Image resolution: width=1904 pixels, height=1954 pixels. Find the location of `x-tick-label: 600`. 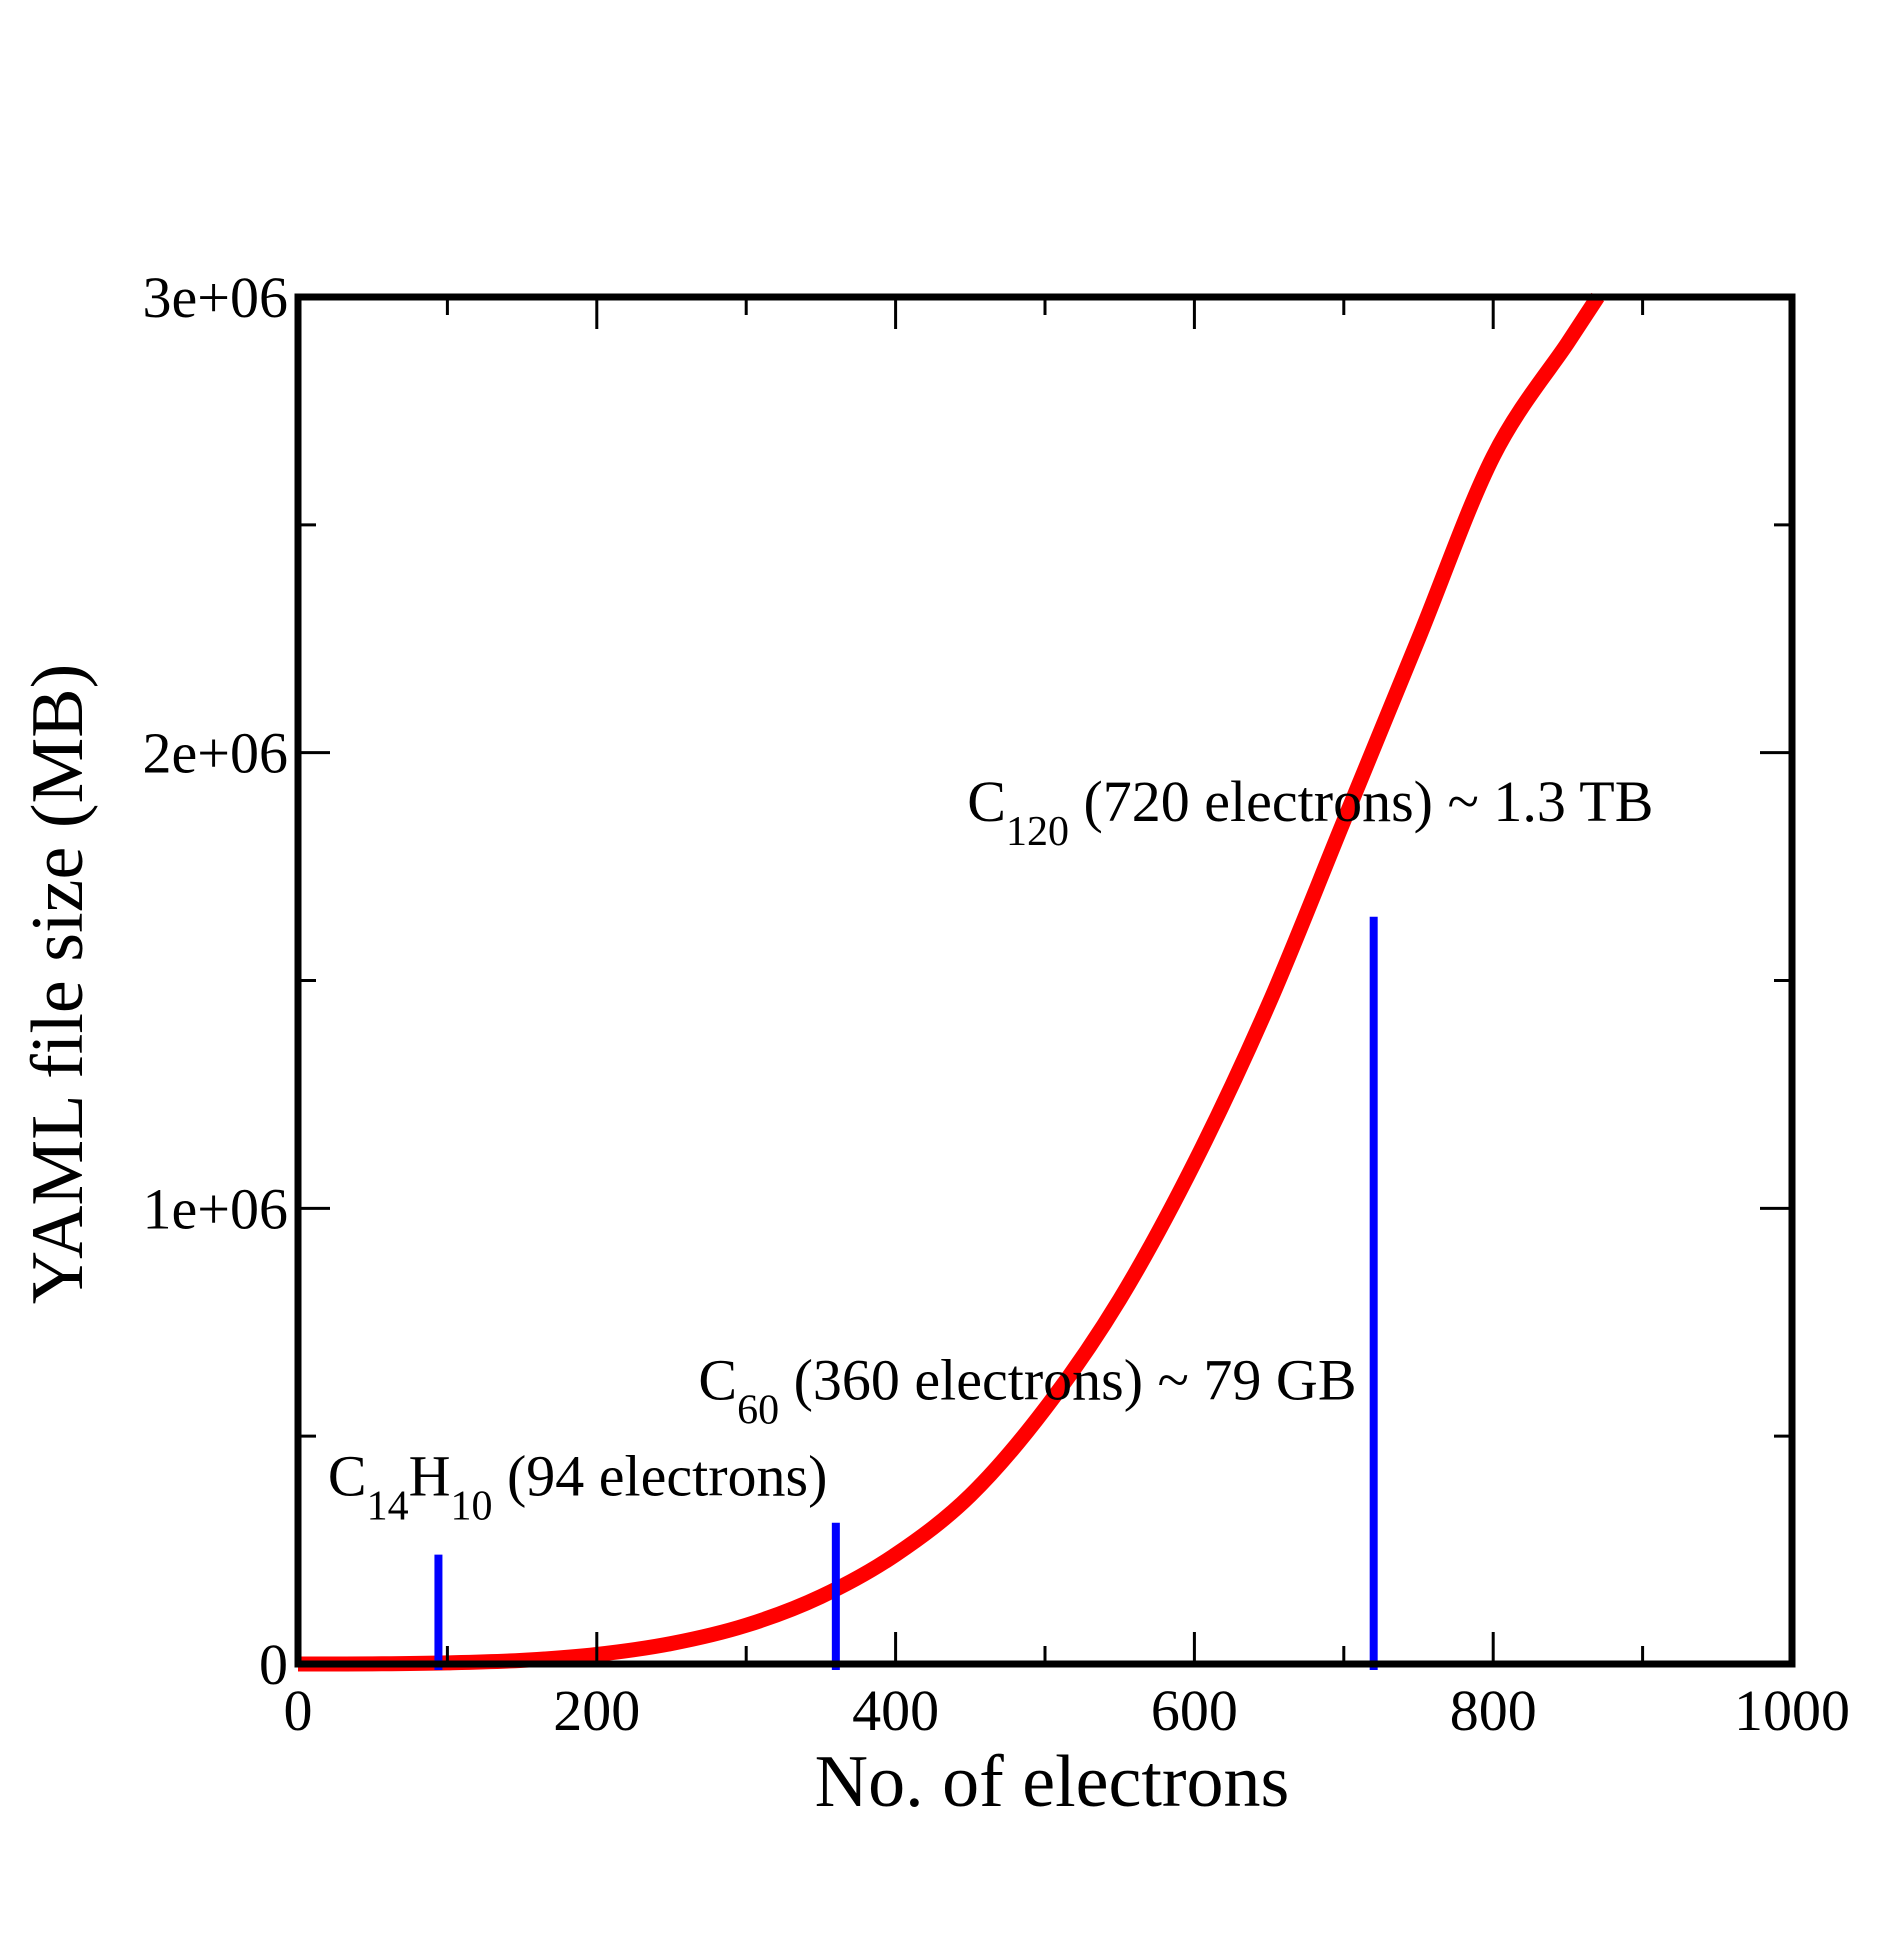

x-tick-label: 600 is located at coordinates (1194, 1710).